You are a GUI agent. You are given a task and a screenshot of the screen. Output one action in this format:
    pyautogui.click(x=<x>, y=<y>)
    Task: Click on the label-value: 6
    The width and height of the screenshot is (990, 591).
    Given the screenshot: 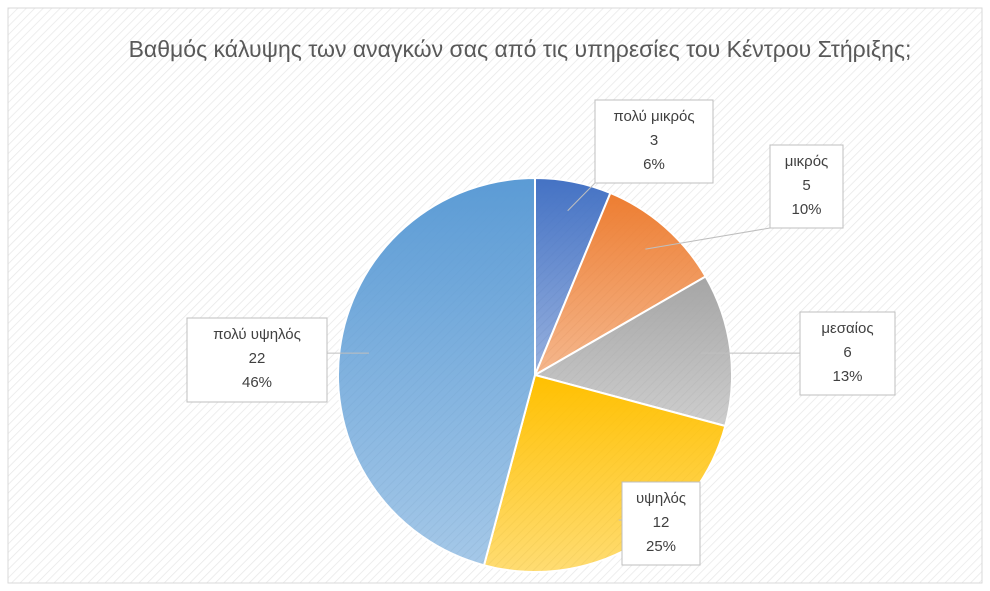 What is the action you would take?
    pyautogui.click(x=847, y=352)
    